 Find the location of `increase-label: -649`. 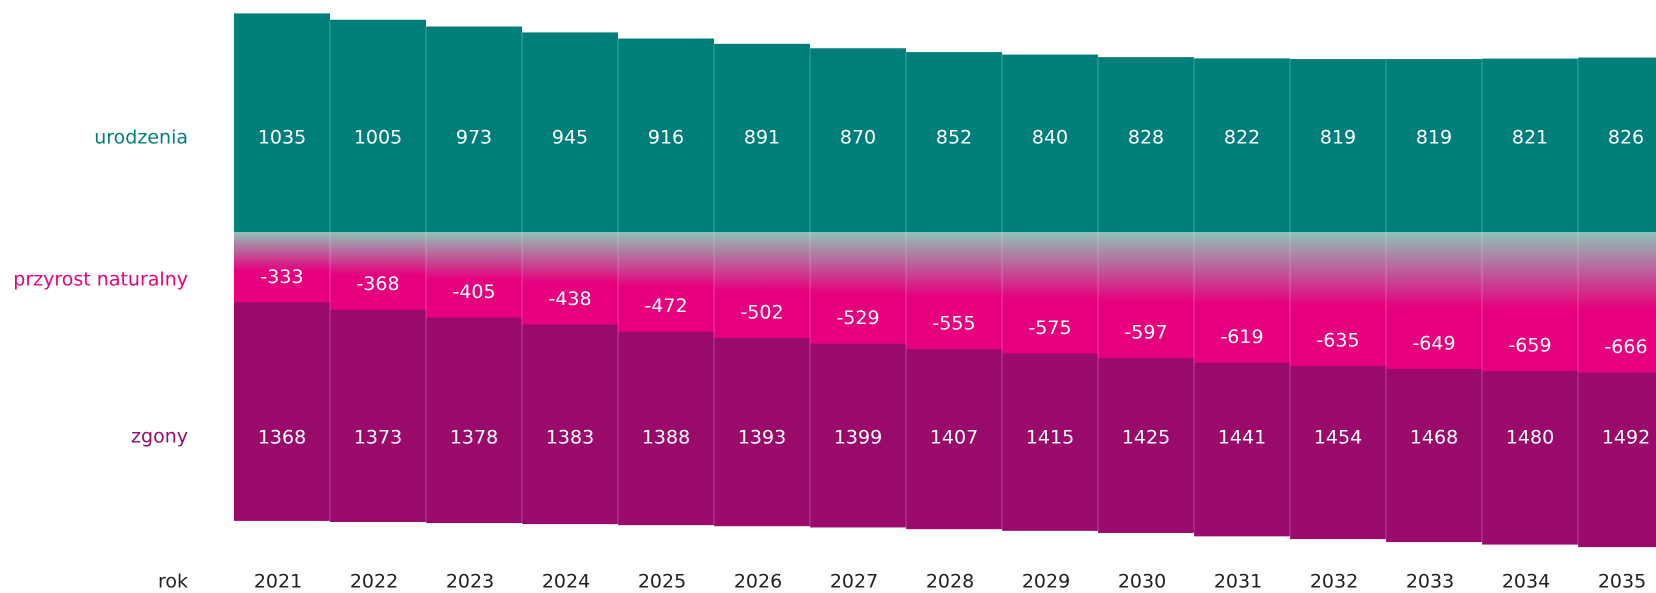

increase-label: -649 is located at coordinates (1433, 344).